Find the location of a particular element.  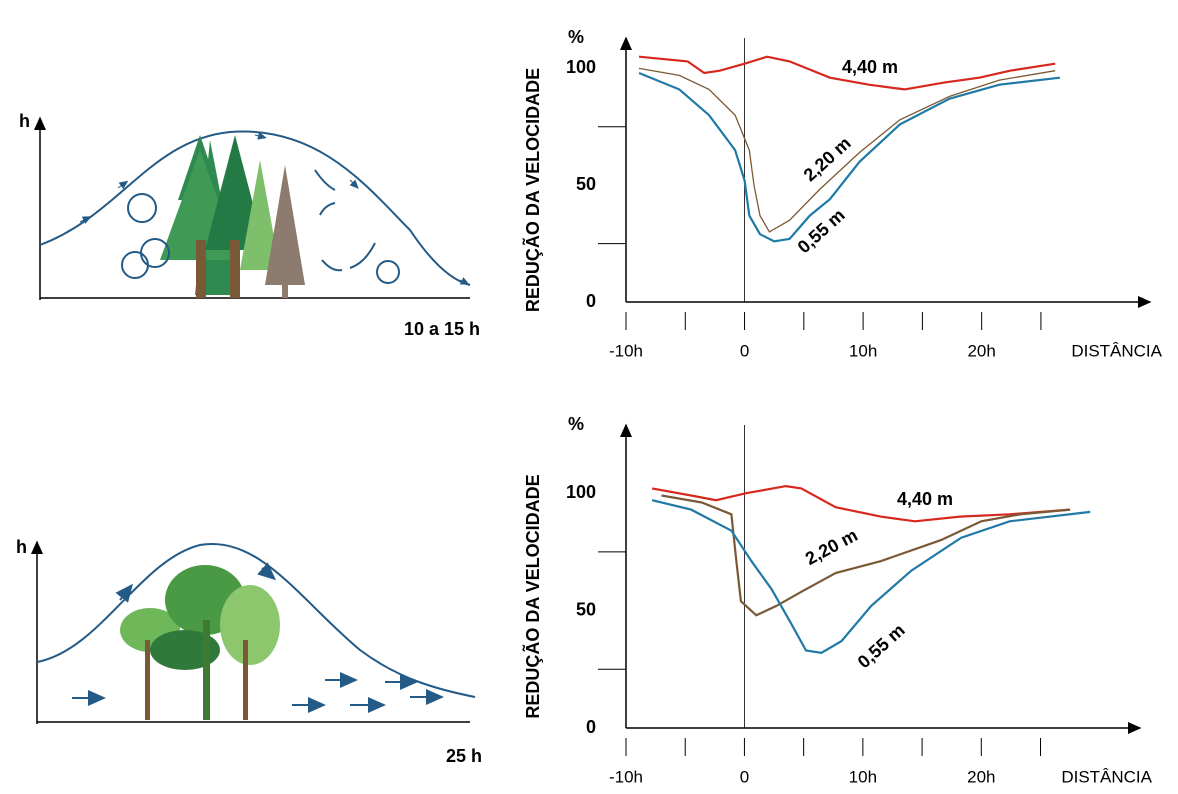

width-label: 25 h is located at coordinates (464, 756).